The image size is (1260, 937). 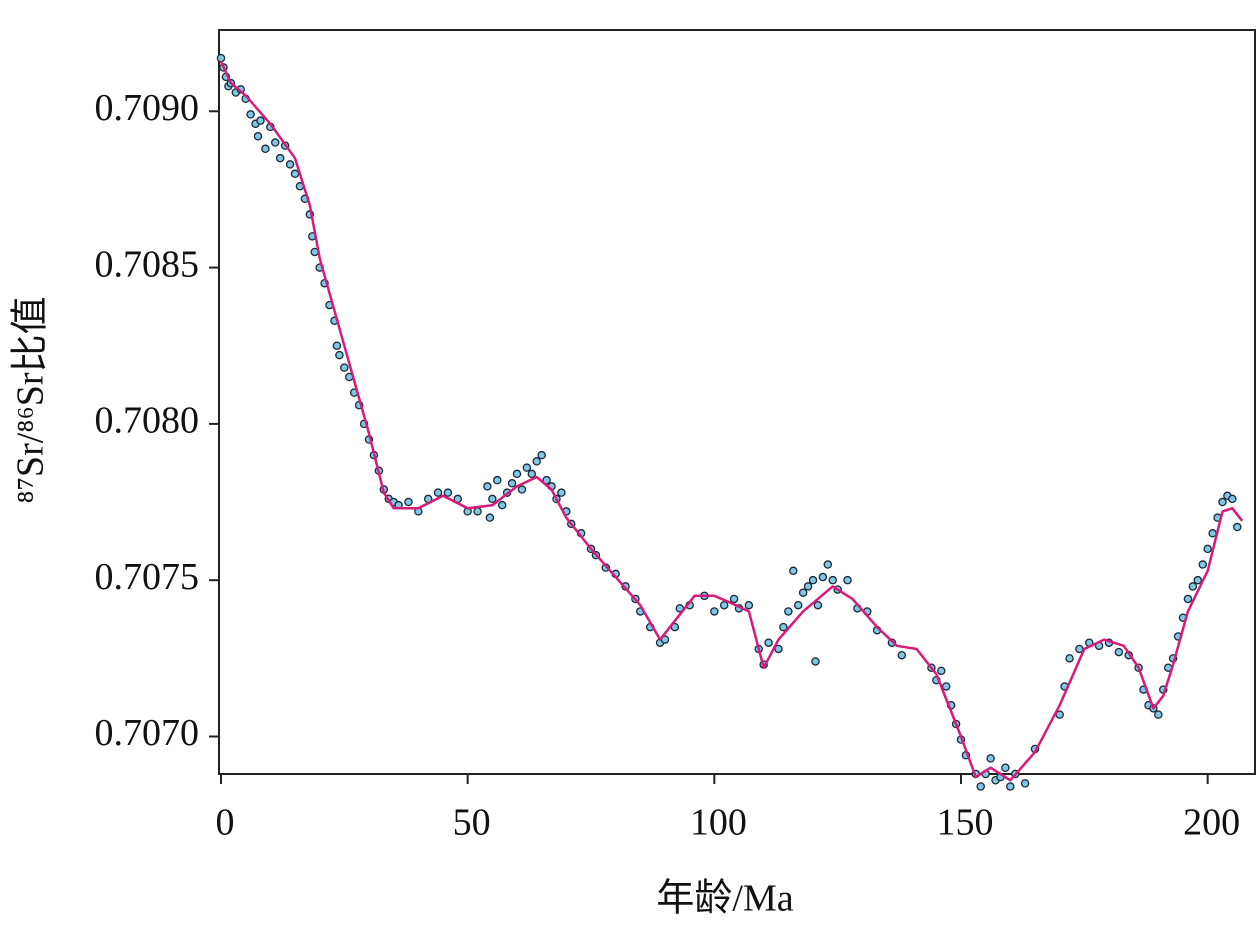 What do you see at coordinates (718, 823) in the screenshot?
I see `x-tick-label: 100` at bounding box center [718, 823].